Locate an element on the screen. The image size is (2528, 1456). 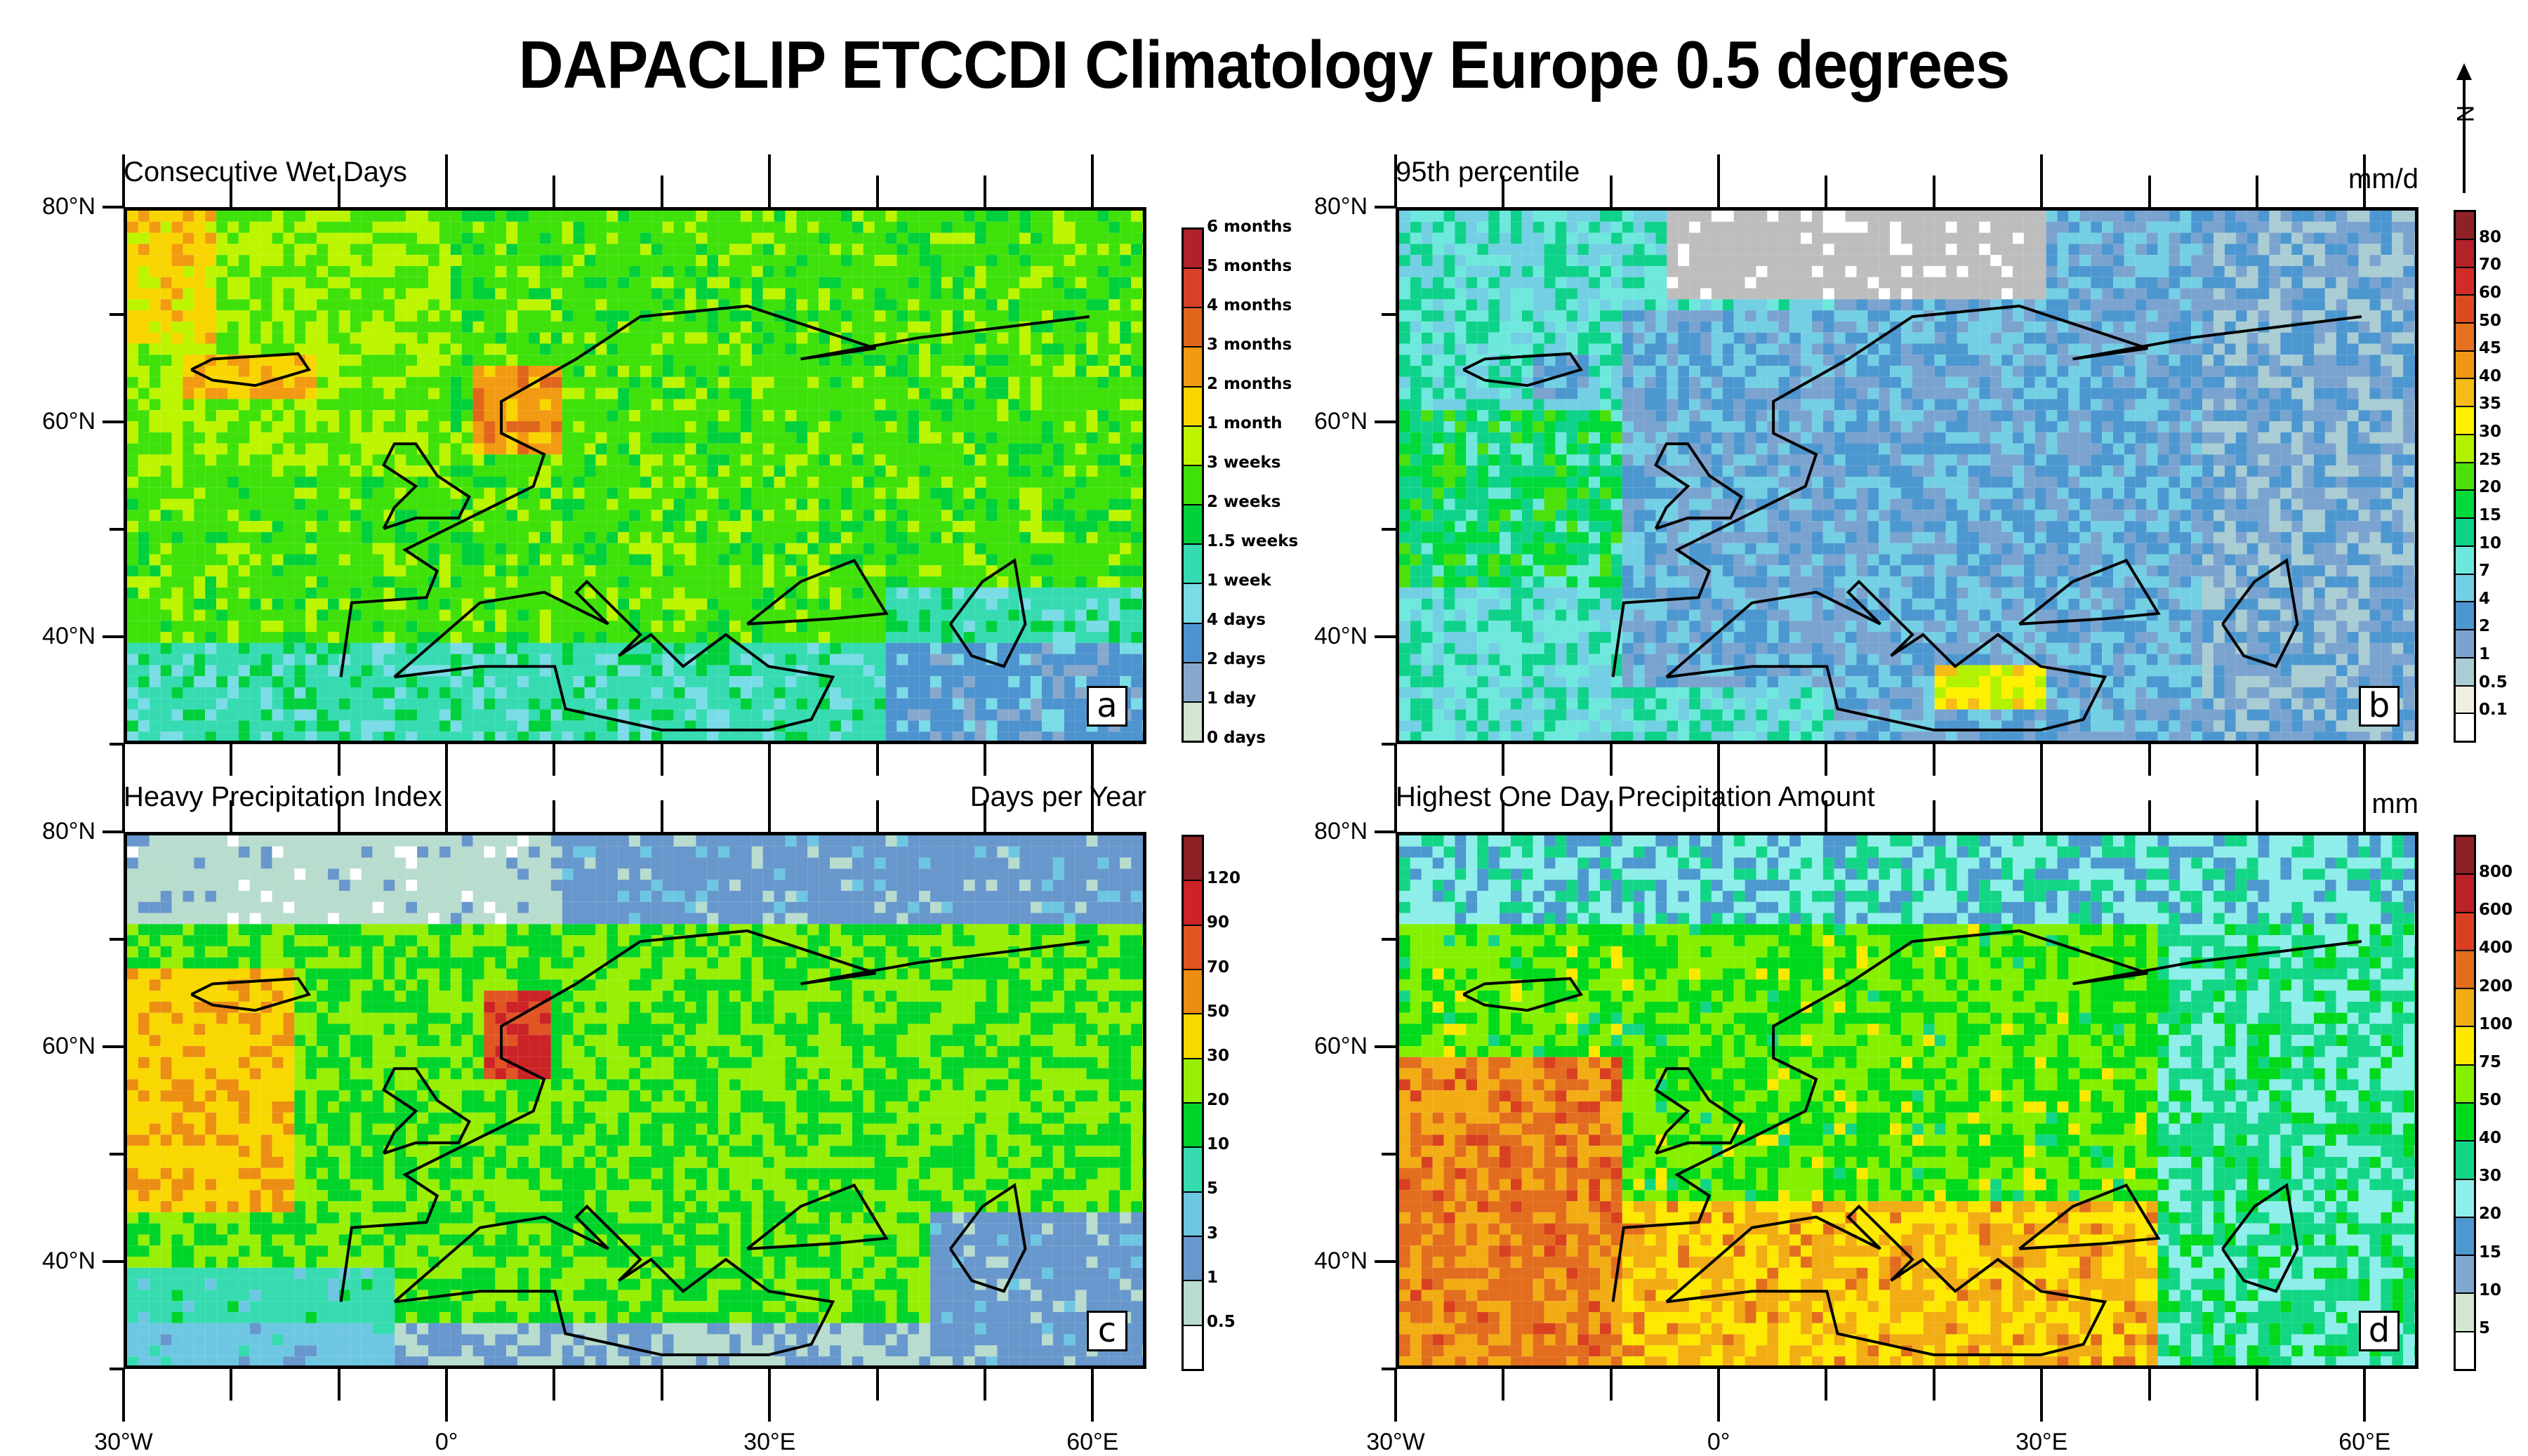
colorbar-label: 25 is located at coordinates (2490, 460).